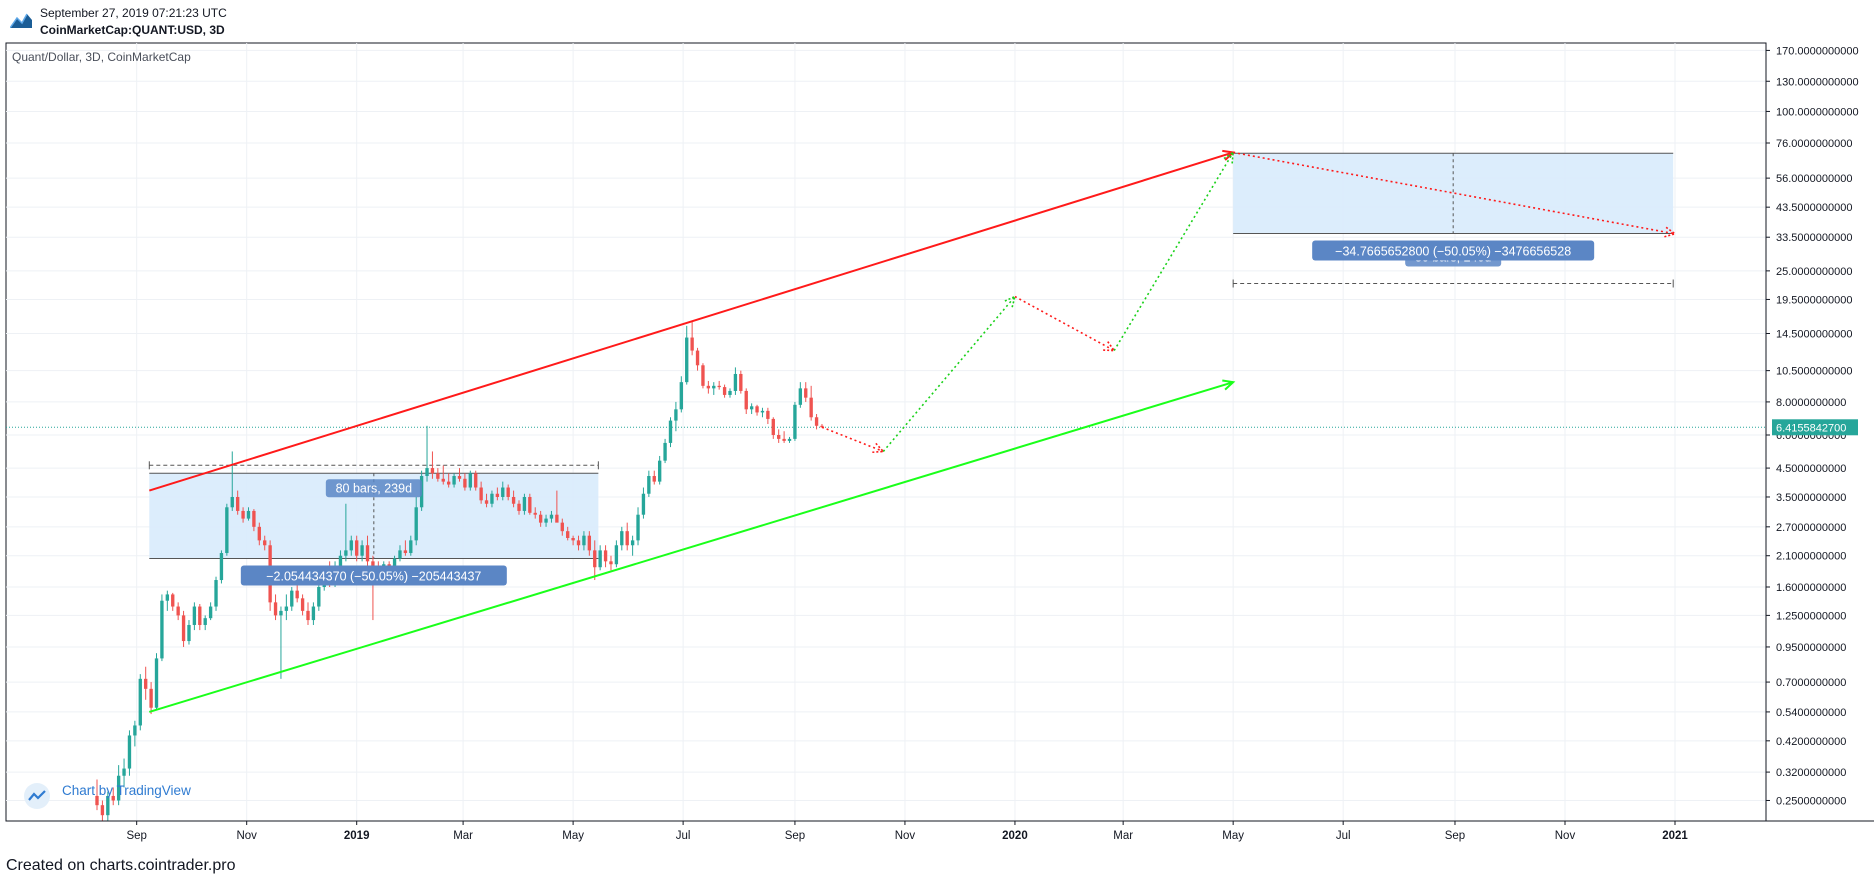 The height and width of the screenshot is (881, 1874). I want to click on y-tick-label: 0.5400000000, so click(1811, 713).